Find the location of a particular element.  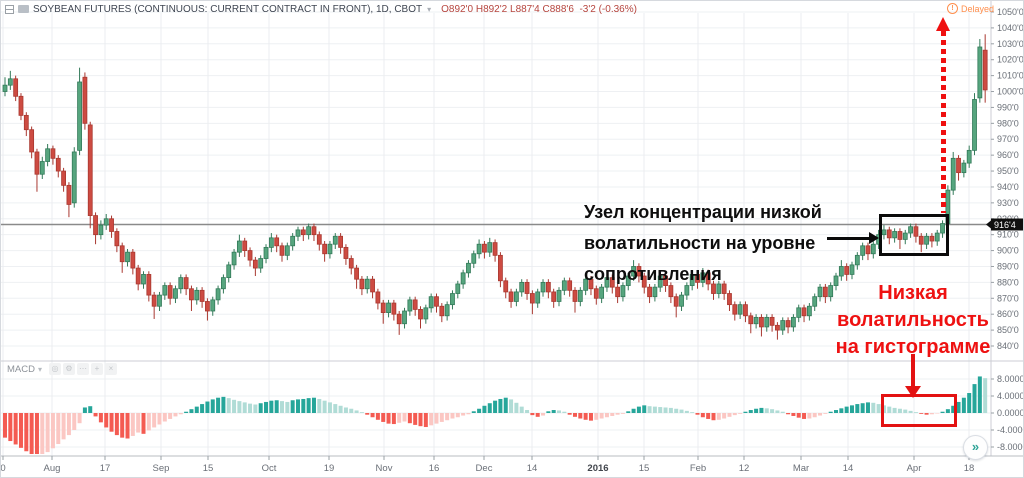

time-tick-label: 19 is located at coordinates (329, 468).